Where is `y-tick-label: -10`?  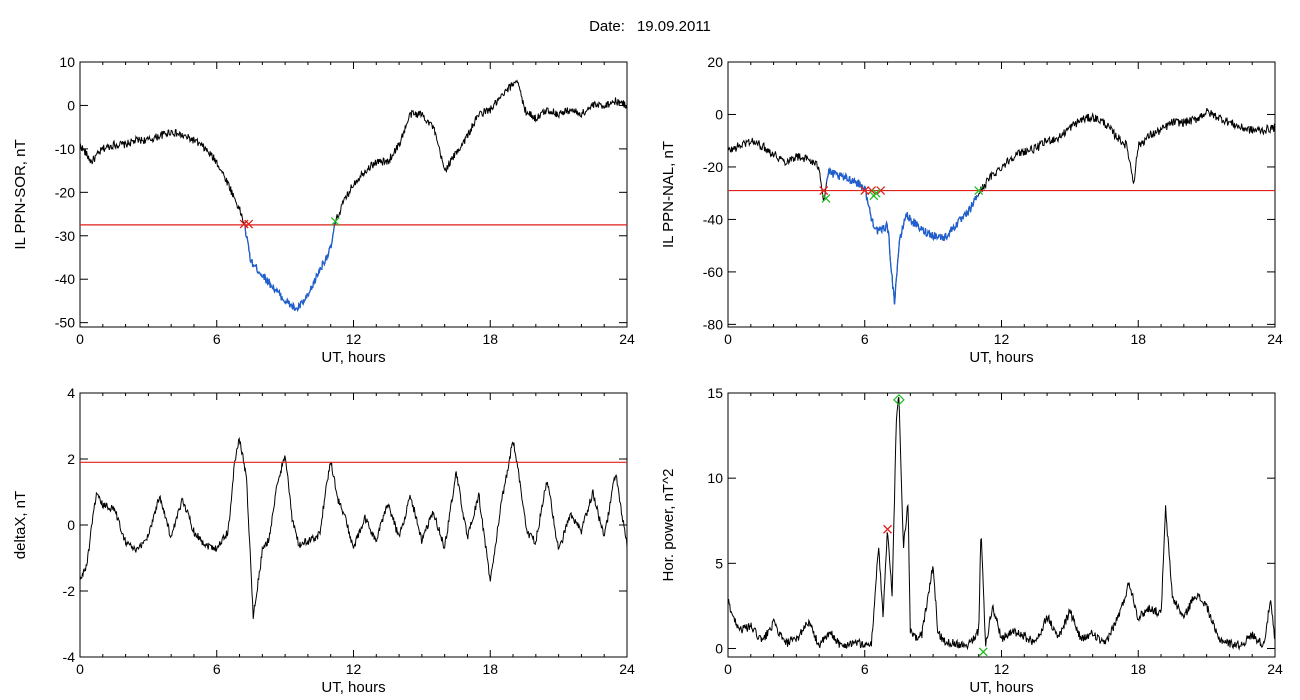
y-tick-label: -10 is located at coordinates (65, 149).